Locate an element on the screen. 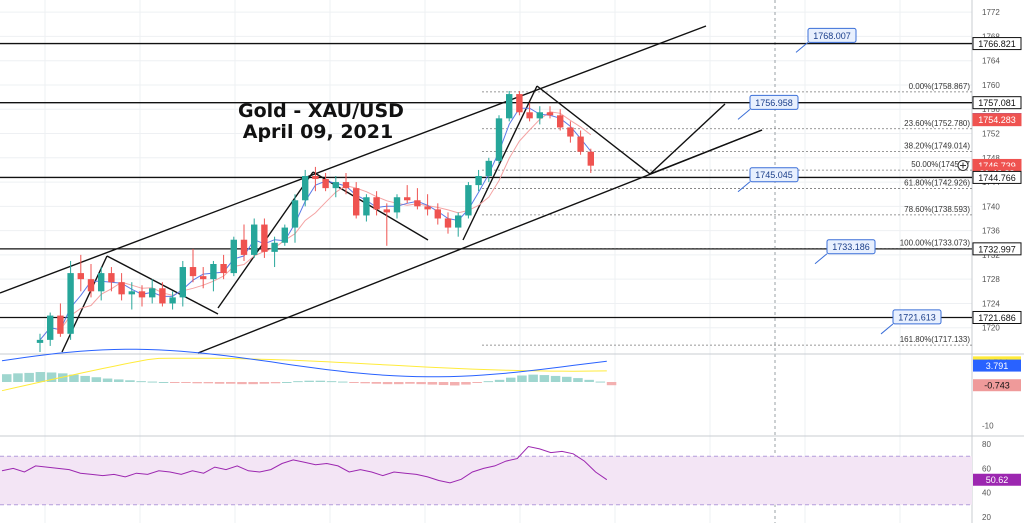  price-tick-label: 1752 is located at coordinates (991, 134).